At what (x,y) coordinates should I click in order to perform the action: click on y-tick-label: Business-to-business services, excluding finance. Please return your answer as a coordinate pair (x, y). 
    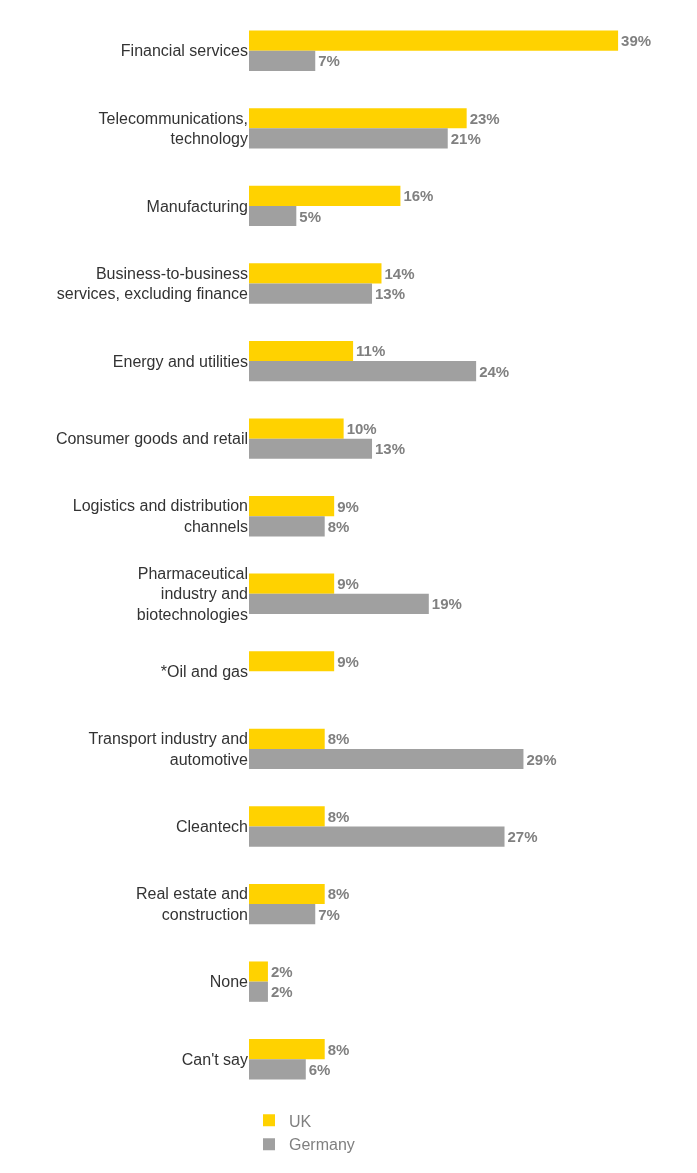
    Looking at the image, I should click on (152, 283).